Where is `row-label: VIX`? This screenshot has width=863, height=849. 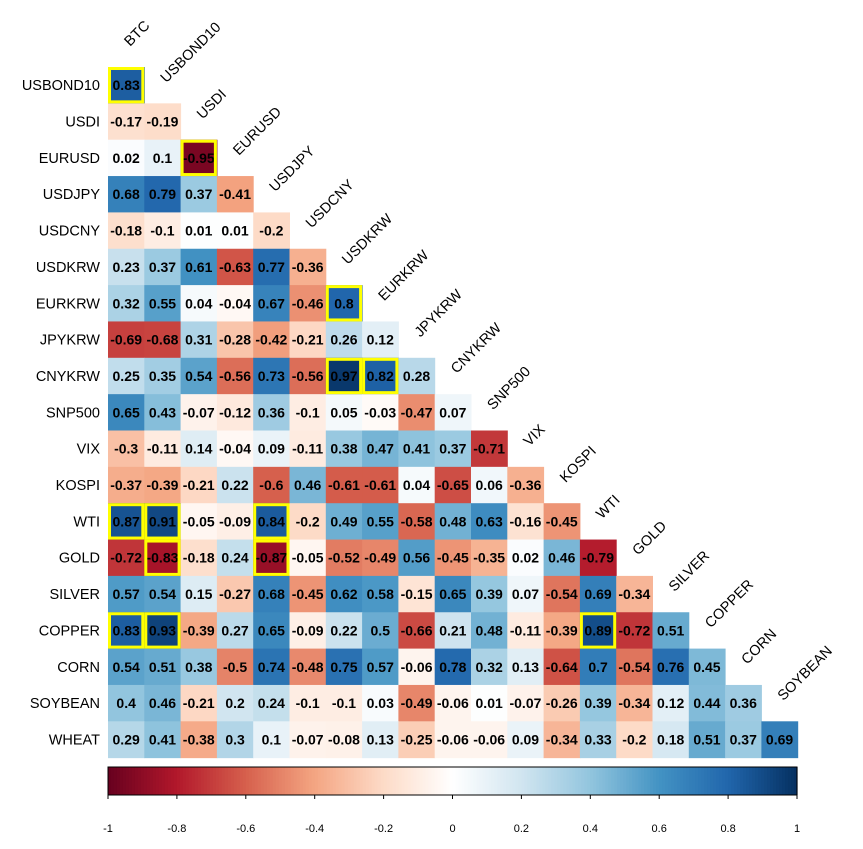 row-label: VIX is located at coordinates (89, 450).